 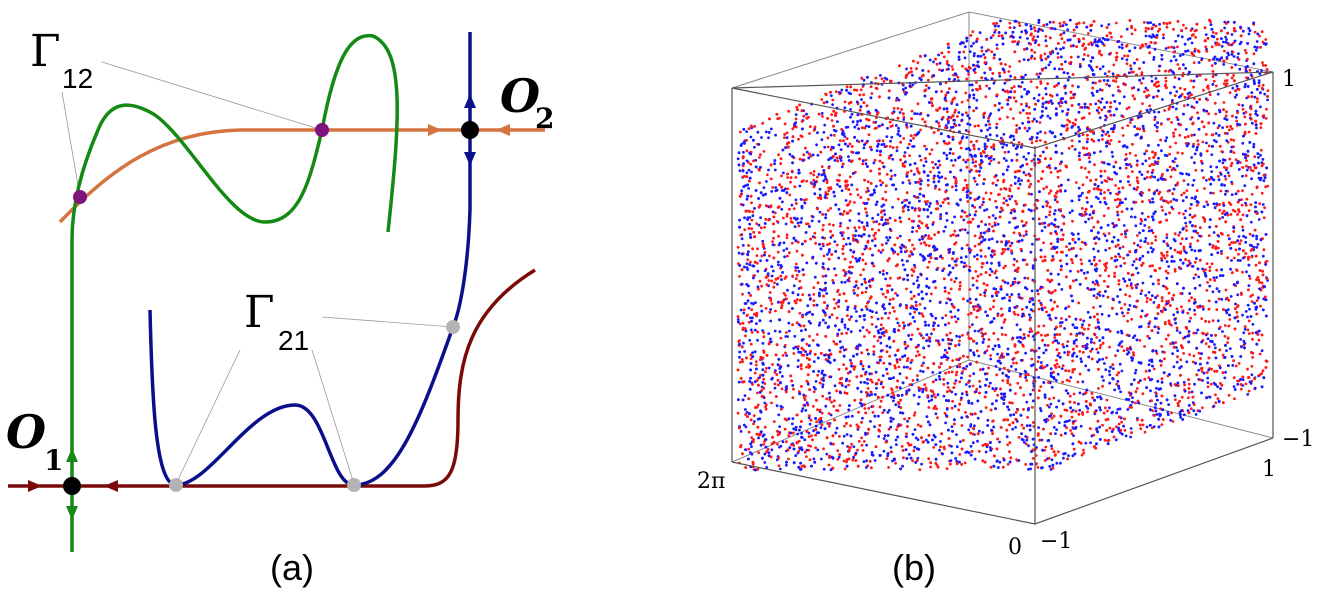 What do you see at coordinates (72, 486) in the screenshot?
I see `saddle-point-o1` at bounding box center [72, 486].